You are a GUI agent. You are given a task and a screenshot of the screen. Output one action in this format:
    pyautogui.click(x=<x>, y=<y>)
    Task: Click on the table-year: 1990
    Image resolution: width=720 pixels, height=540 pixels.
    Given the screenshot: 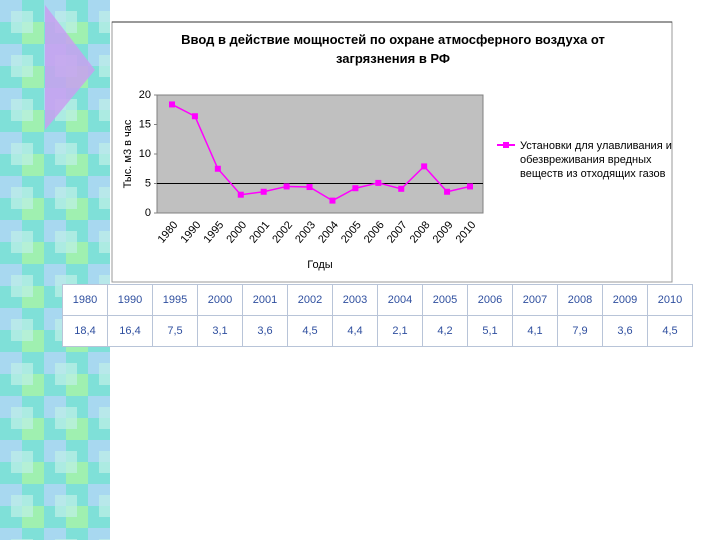 What is the action you would take?
    pyautogui.click(x=130, y=300)
    